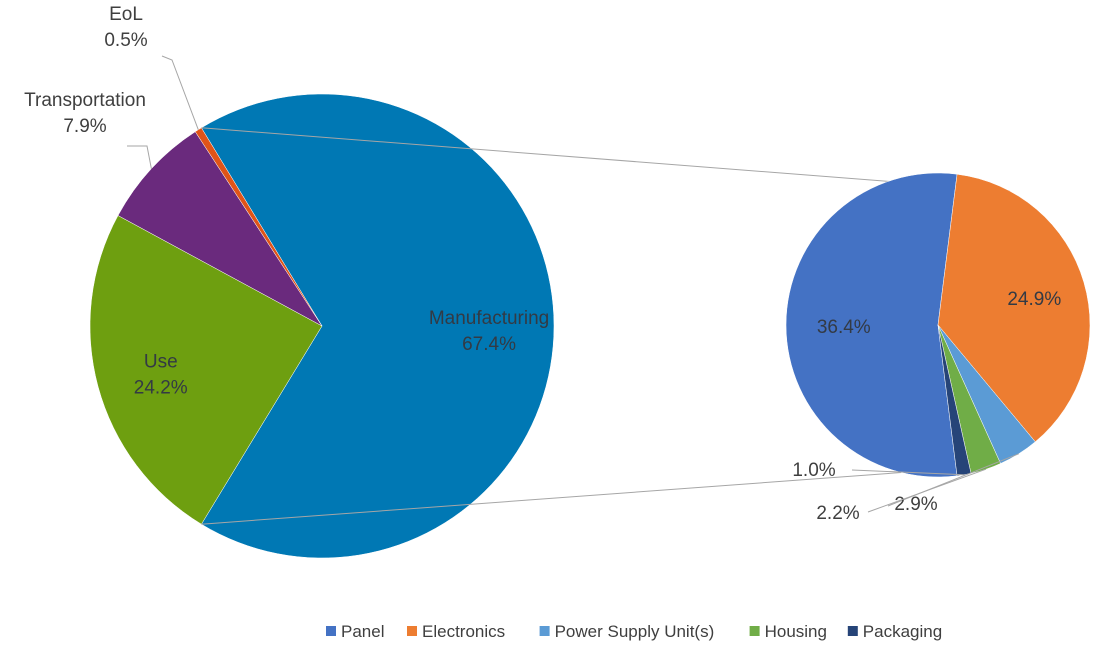 Image resolution: width=1104 pixels, height=649 pixels. I want to click on legend-label-panel: Panel, so click(362, 631).